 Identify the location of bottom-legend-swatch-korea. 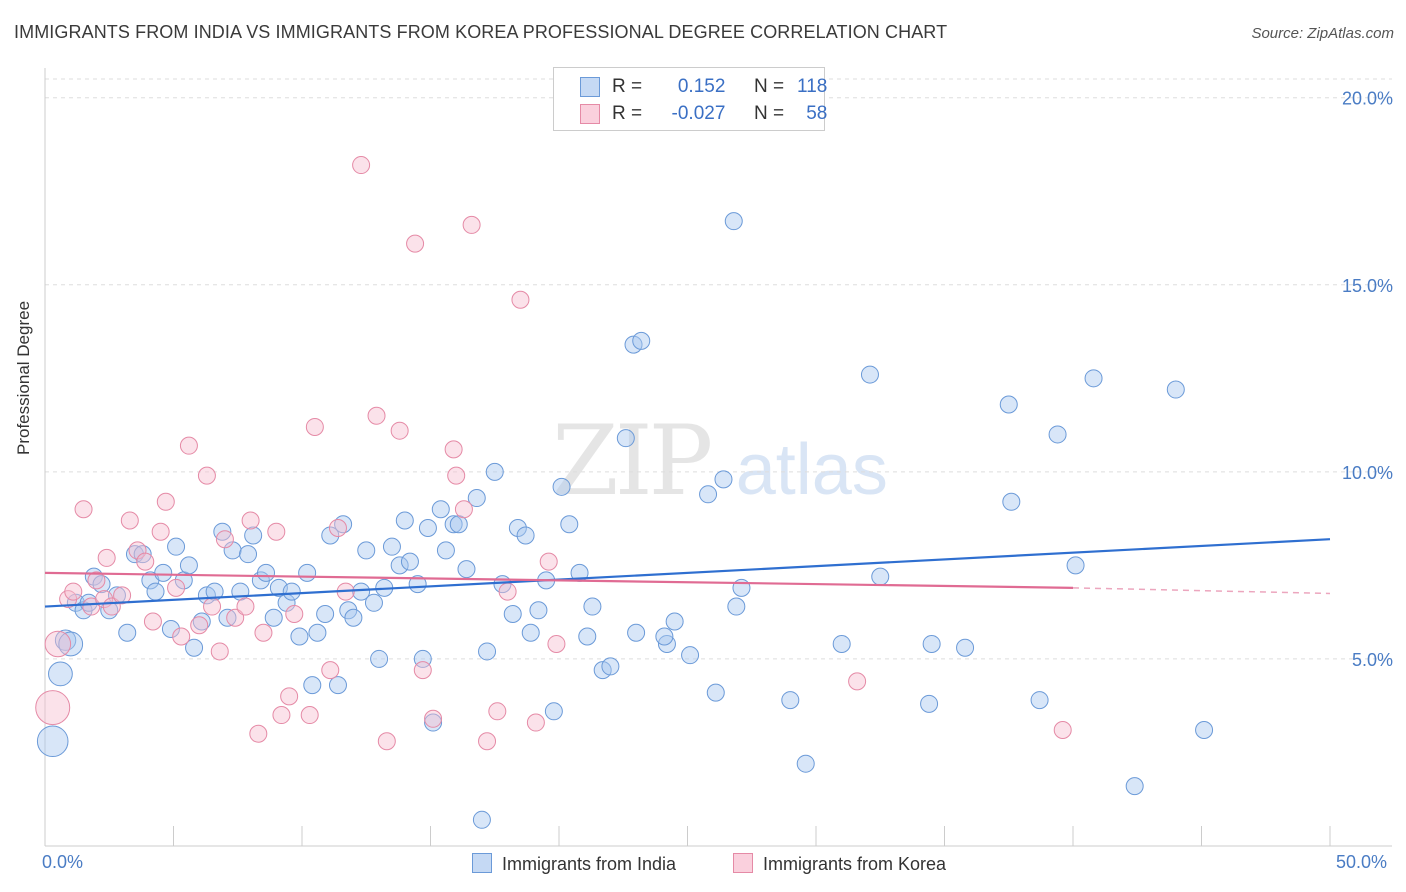
(743, 863).